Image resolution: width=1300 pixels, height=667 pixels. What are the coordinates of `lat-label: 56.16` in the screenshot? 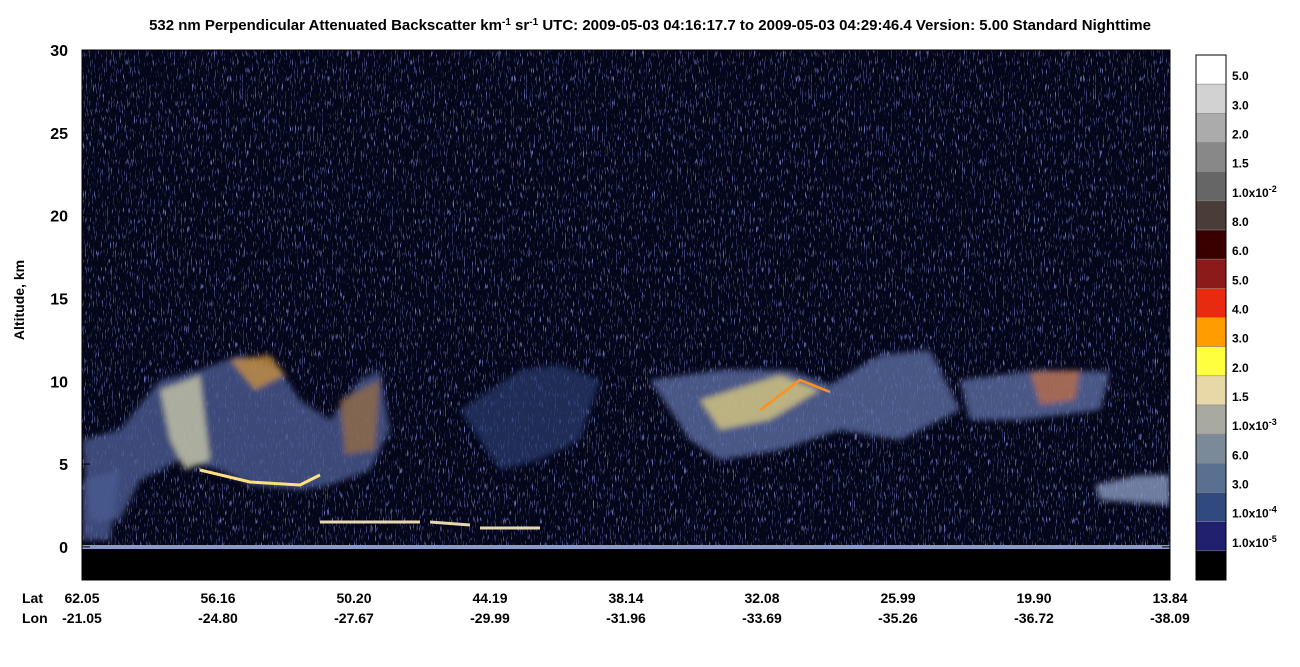 It's located at (217, 598).